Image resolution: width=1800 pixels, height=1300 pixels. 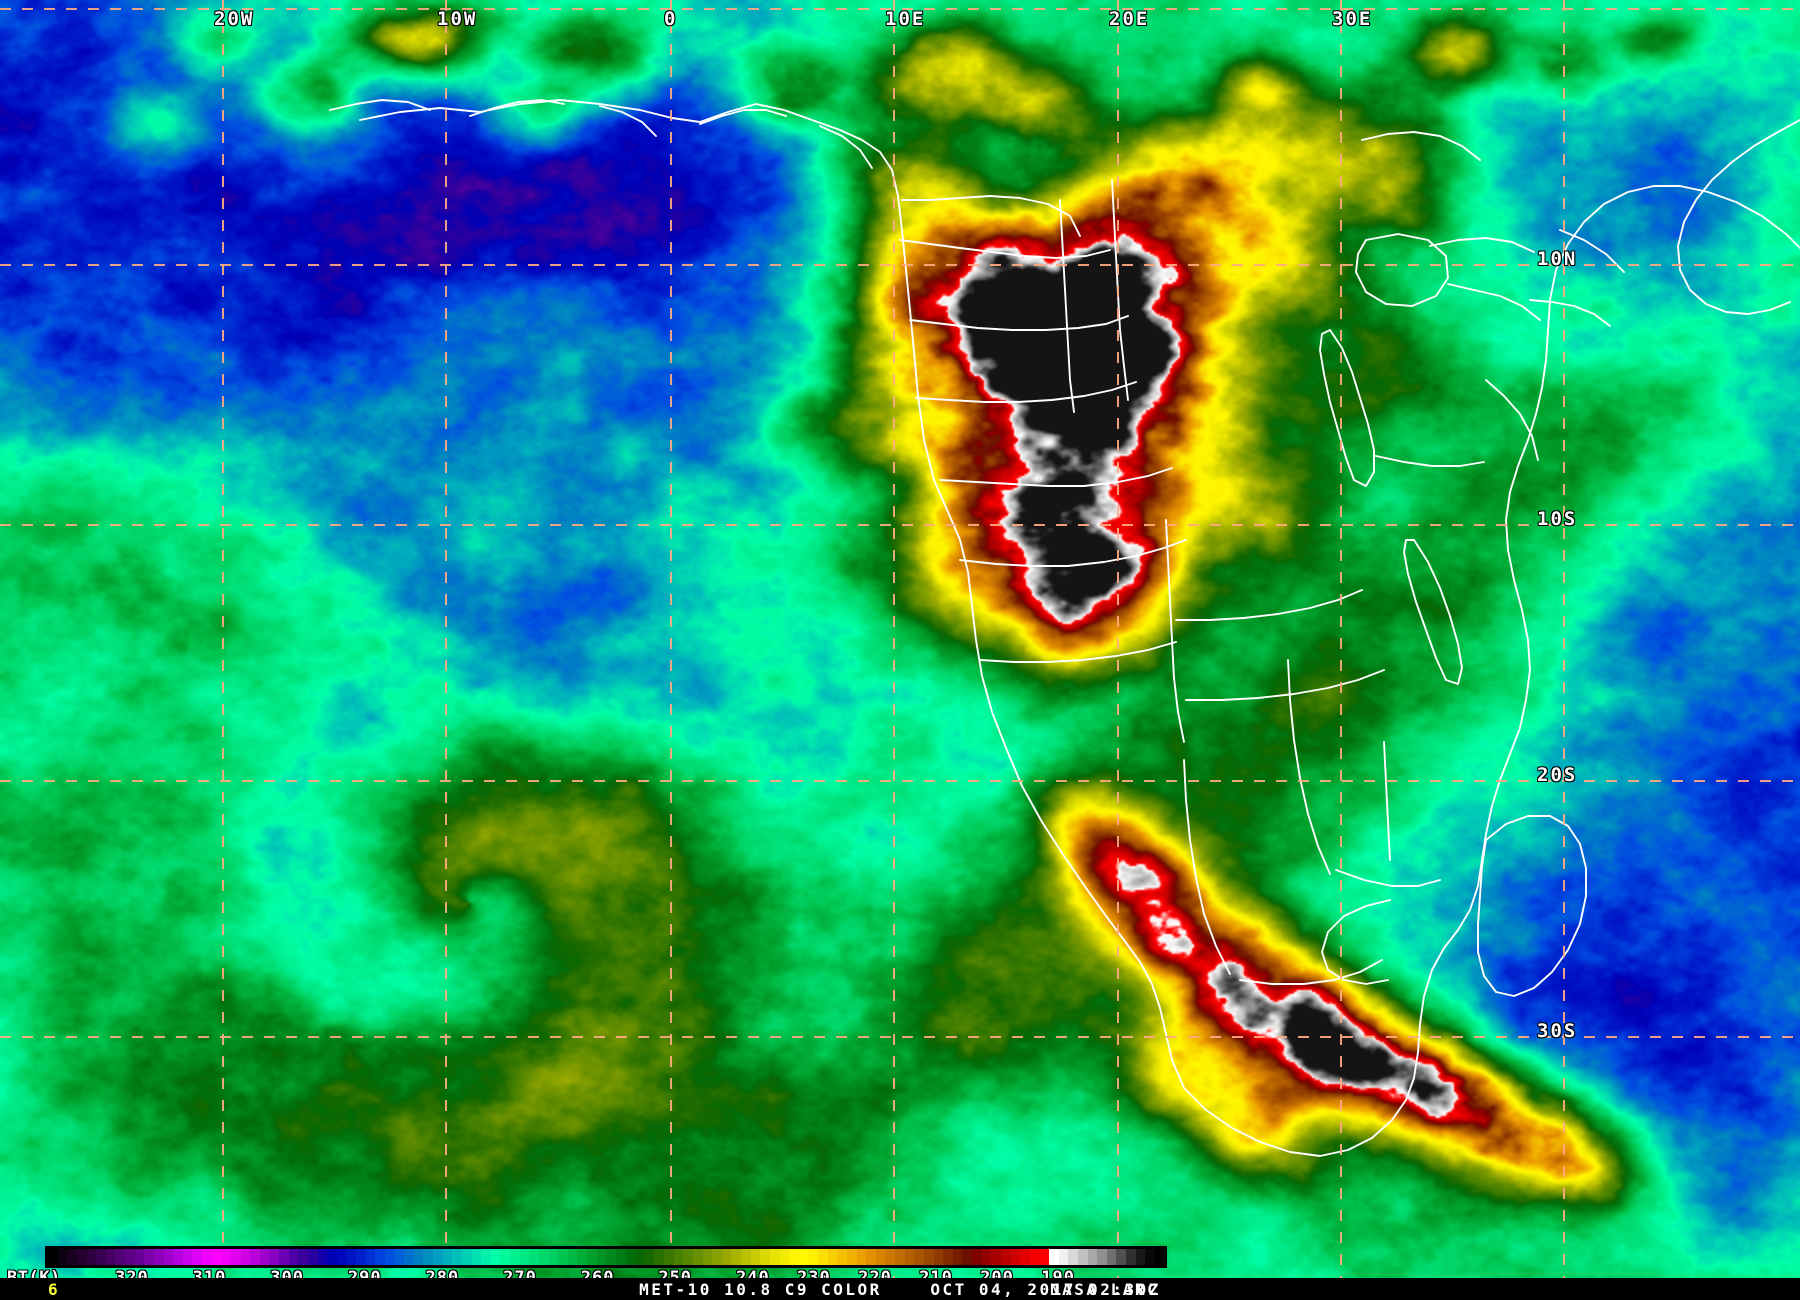 I want to click on product-status-label: MET-10 10.8 C9 COLOR OCT 04, 2017 02:30Z, so click(x=900, y=1289).